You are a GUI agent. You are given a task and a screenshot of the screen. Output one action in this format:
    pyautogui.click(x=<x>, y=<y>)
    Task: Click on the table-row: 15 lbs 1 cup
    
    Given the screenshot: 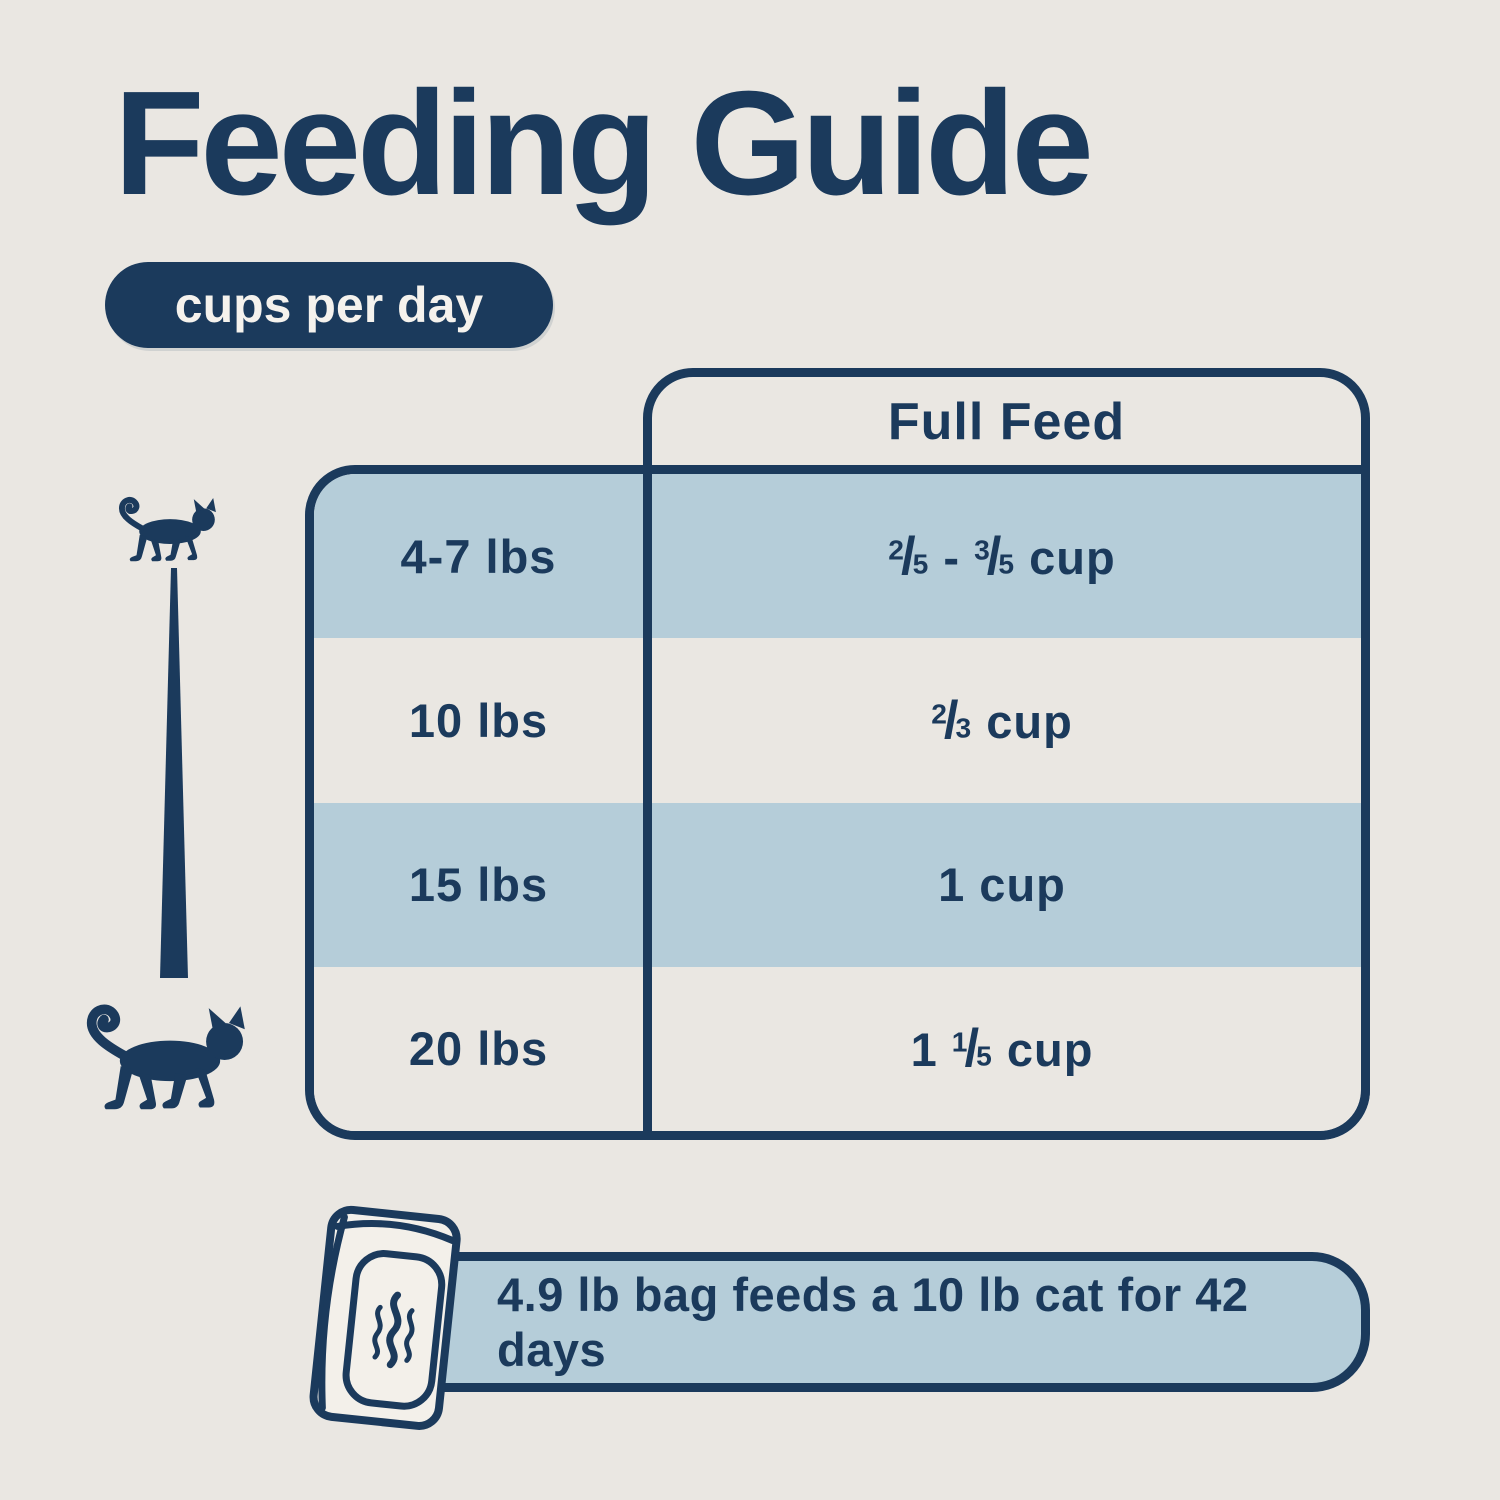 What is the action you would take?
    pyautogui.click(x=837, y=884)
    